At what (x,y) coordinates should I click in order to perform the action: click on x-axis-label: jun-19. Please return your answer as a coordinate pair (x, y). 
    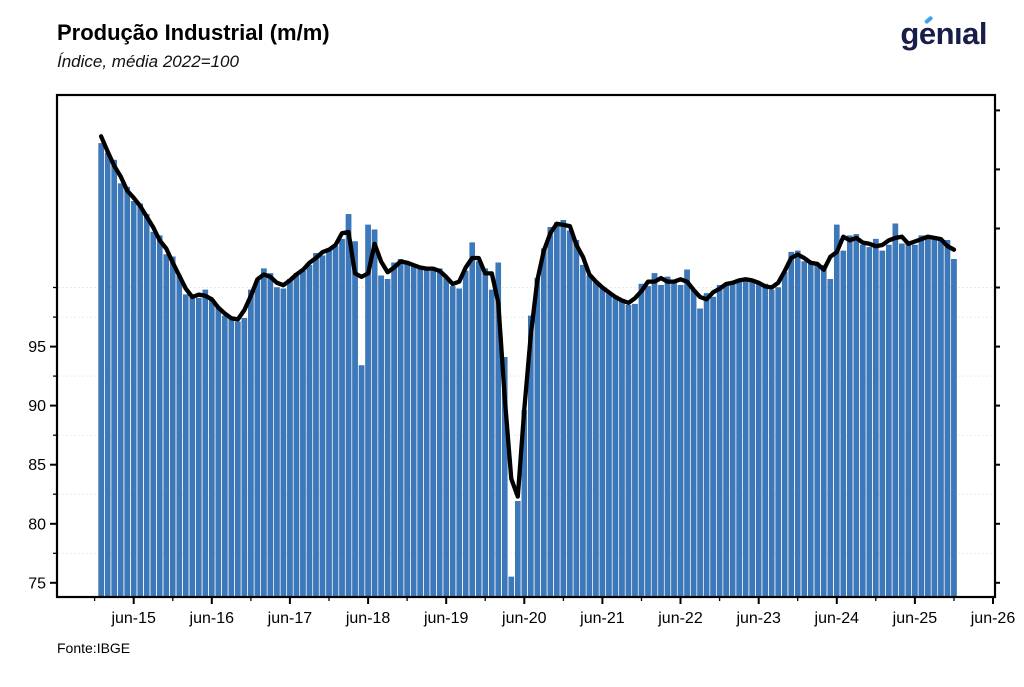
    Looking at the image, I should click on (446, 618).